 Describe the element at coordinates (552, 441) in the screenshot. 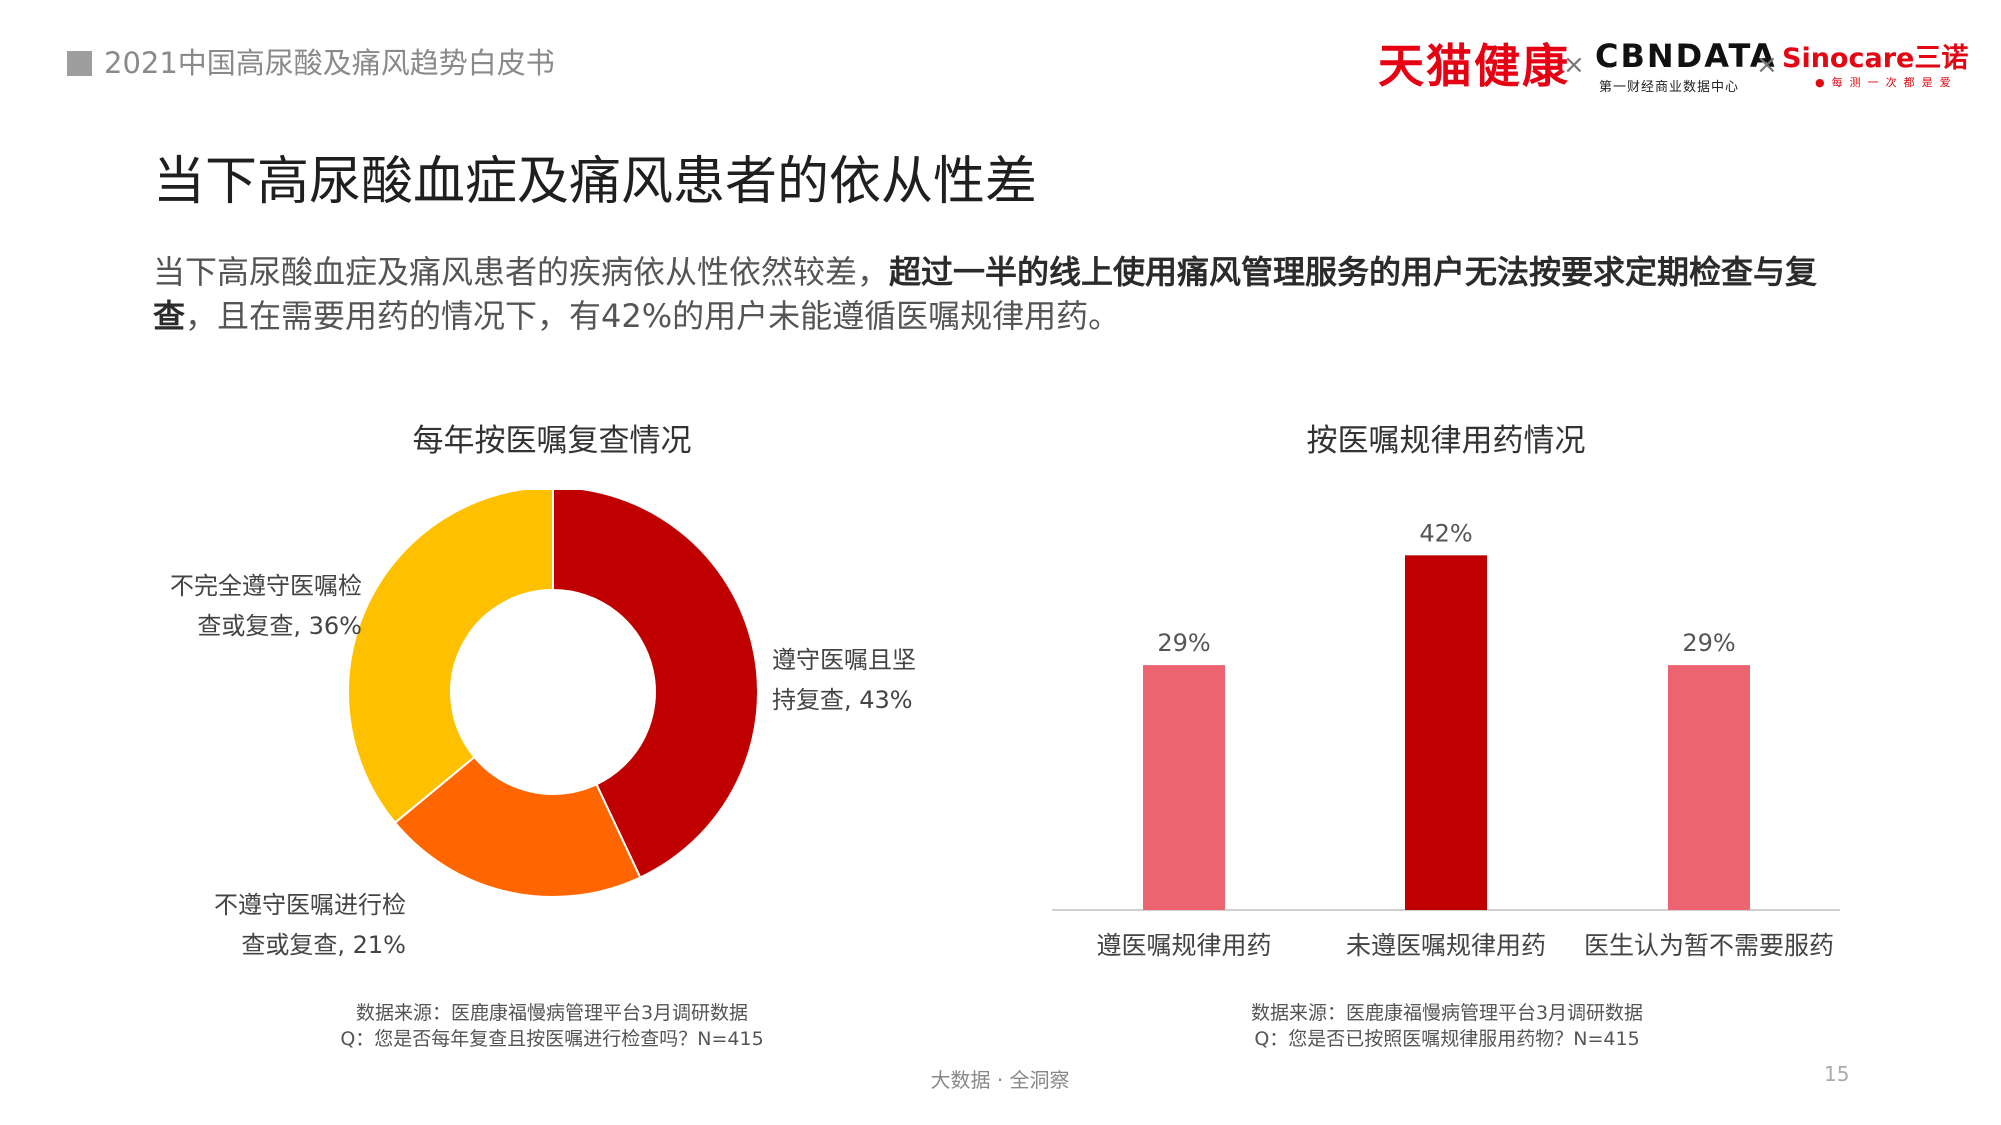

I see `donut-chart-title: 每年按医嘱复查情况` at that location.